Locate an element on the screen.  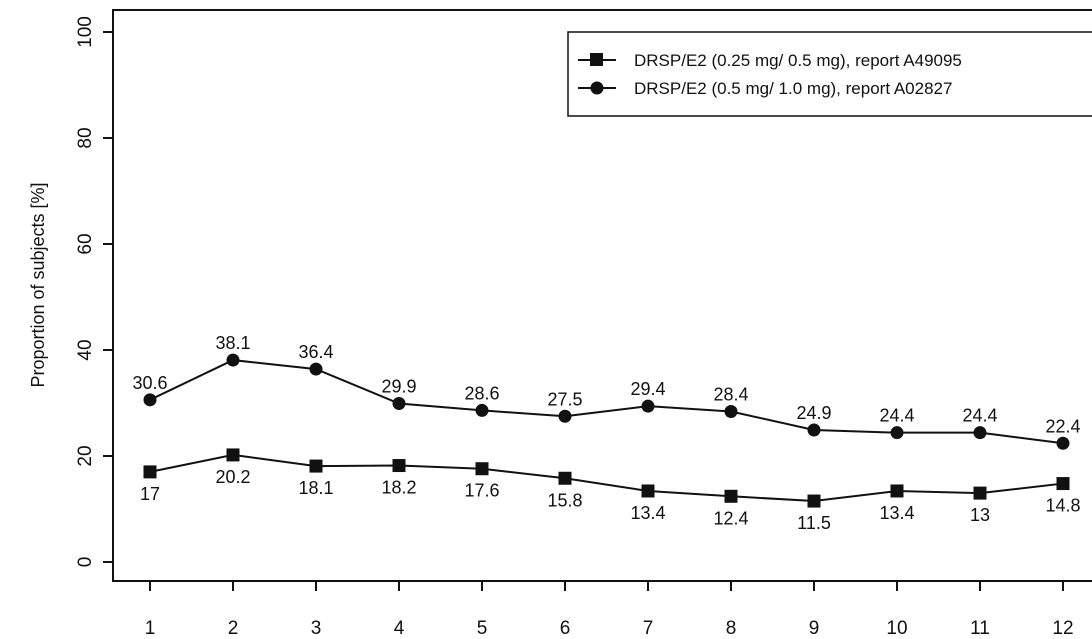
x-tick-label: 11 is located at coordinates (980, 628).